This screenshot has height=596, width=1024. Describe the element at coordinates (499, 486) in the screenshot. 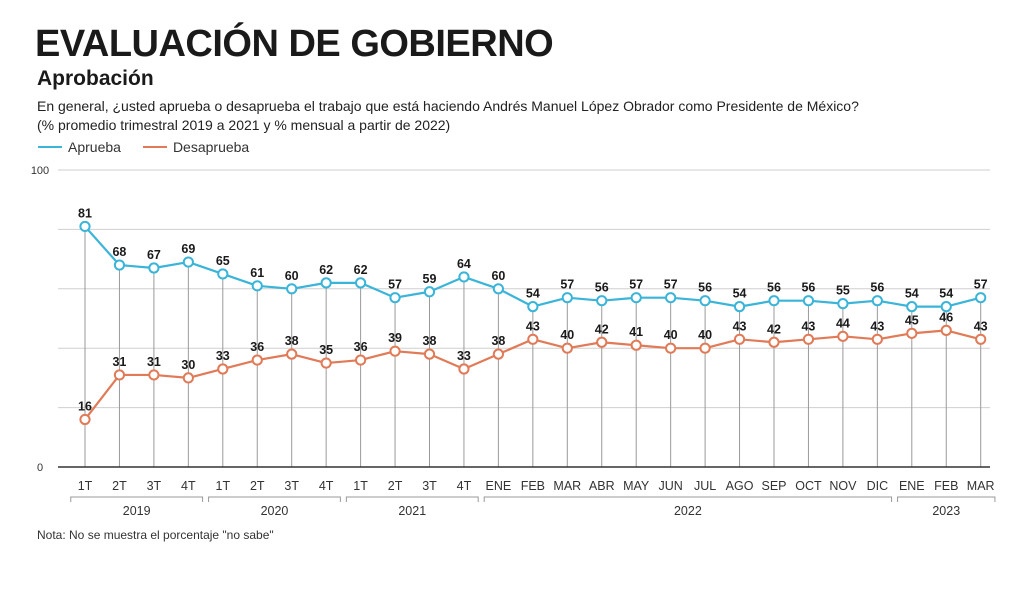

I see `x-tick-label: ENE` at that location.